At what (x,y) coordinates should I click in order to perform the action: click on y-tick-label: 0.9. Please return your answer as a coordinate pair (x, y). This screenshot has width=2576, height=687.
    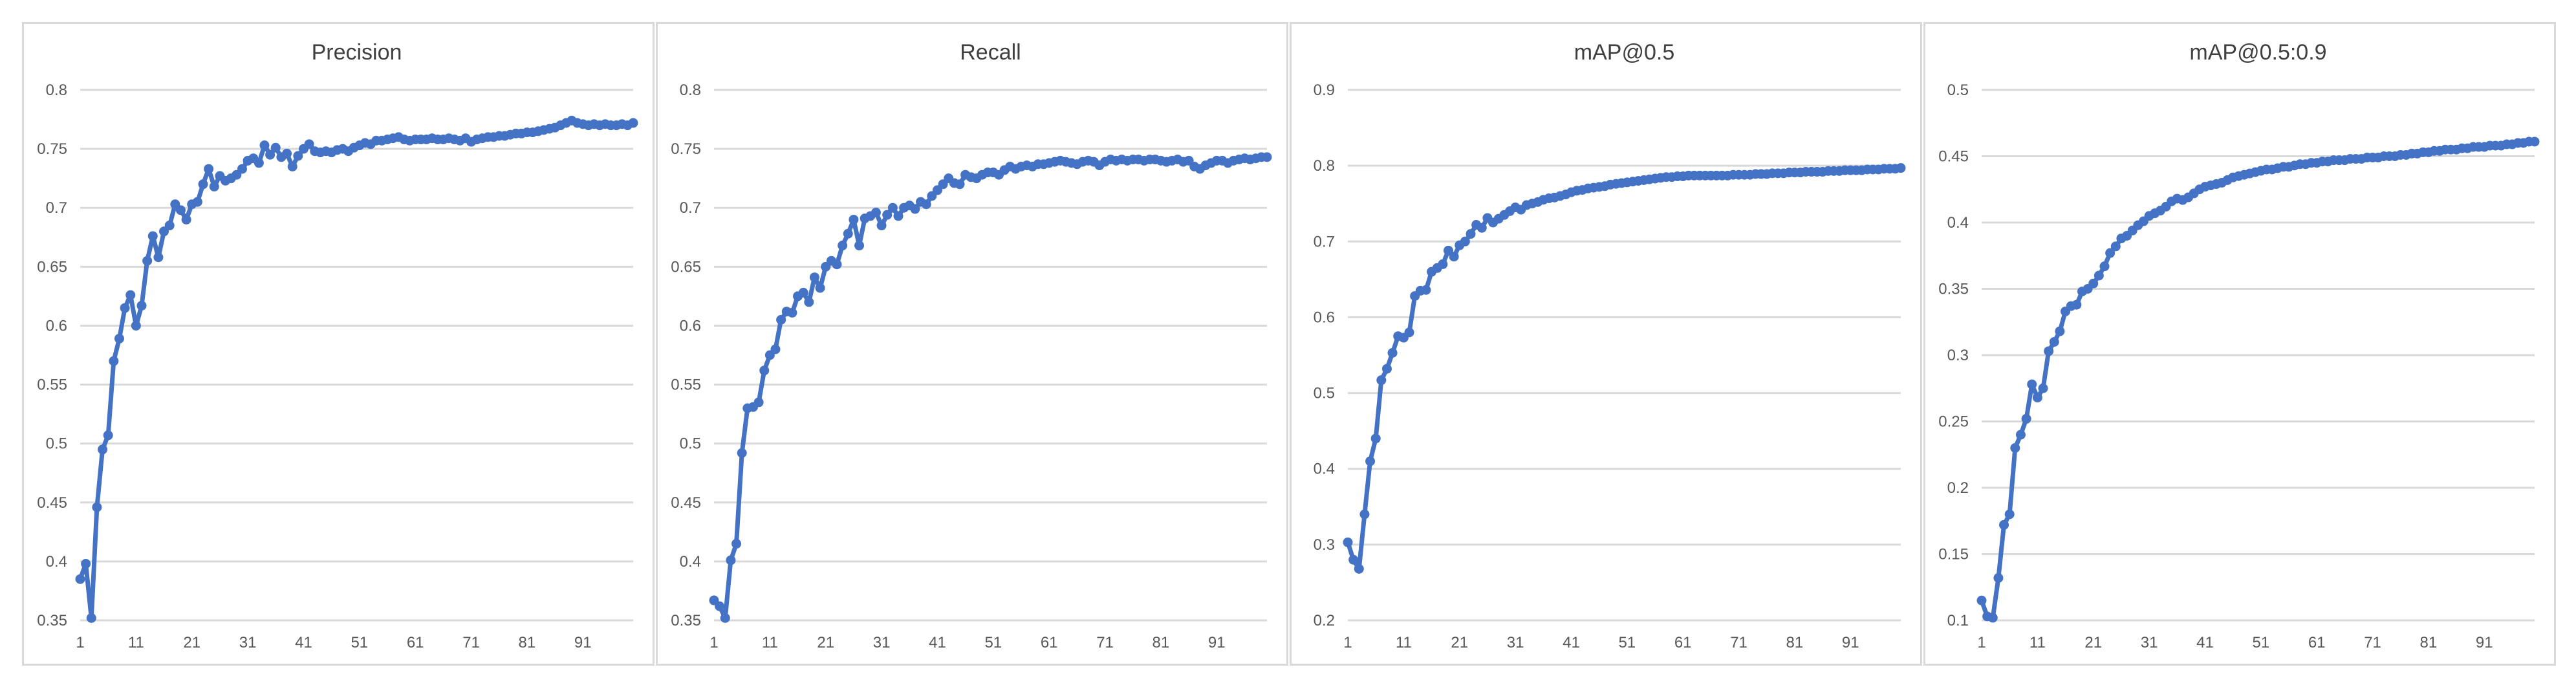
    Looking at the image, I should click on (1324, 90).